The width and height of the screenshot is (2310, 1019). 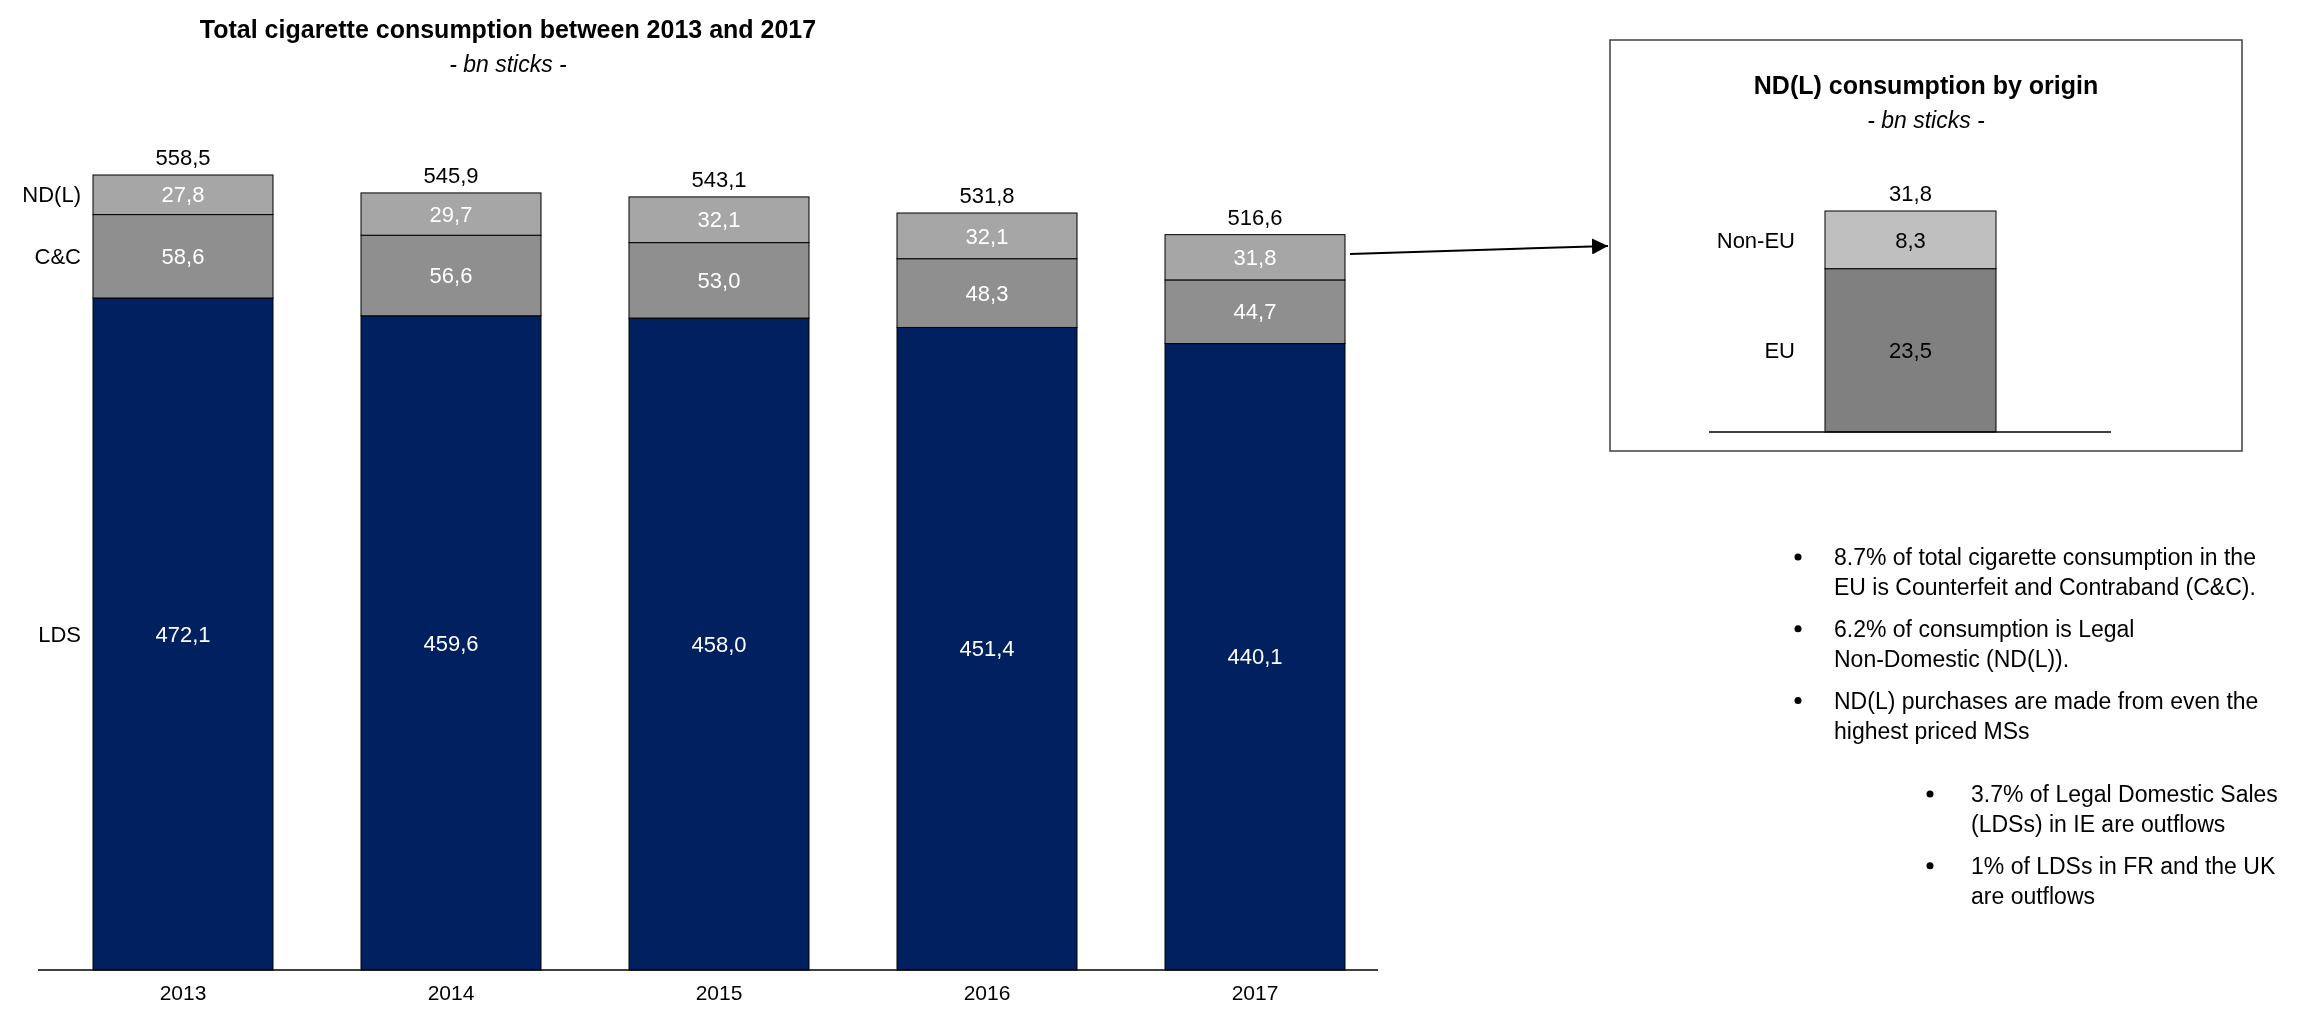 What do you see at coordinates (451, 992) in the screenshot?
I see `x-tick-label: 2014` at bounding box center [451, 992].